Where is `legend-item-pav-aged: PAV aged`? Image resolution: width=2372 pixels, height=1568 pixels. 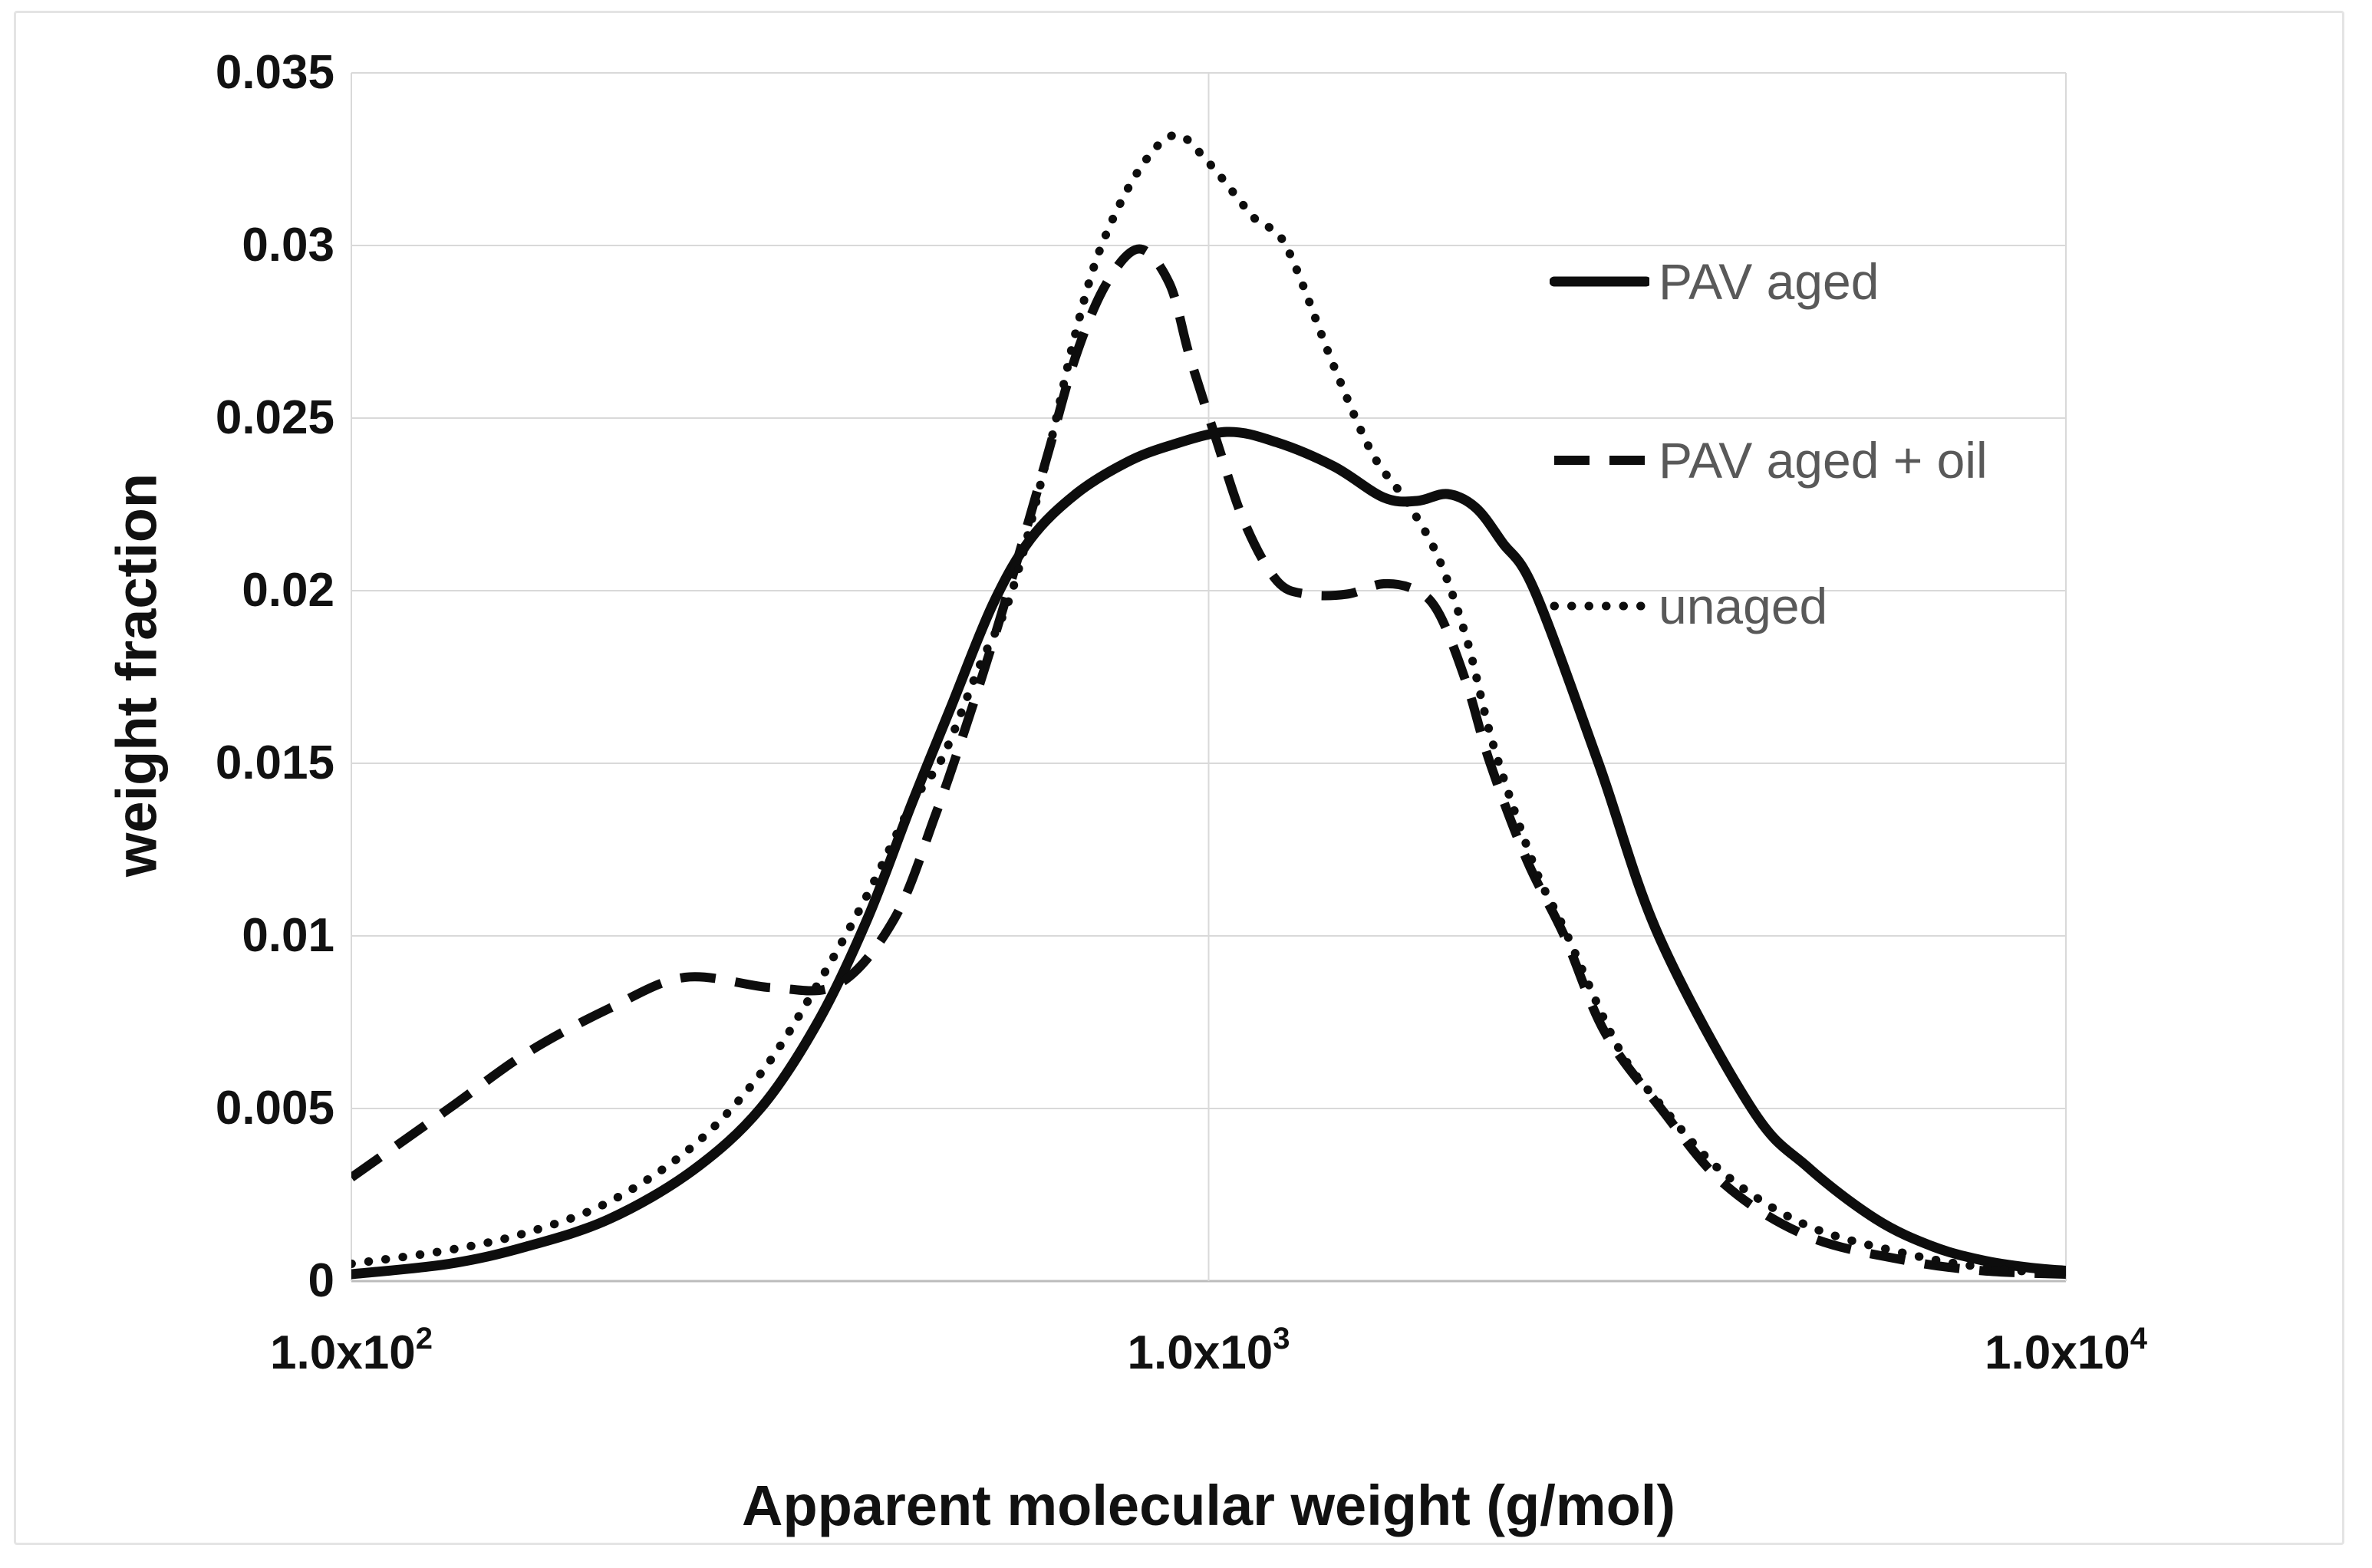
legend-item-pav-aged: PAV aged is located at coordinates (1715, 281).